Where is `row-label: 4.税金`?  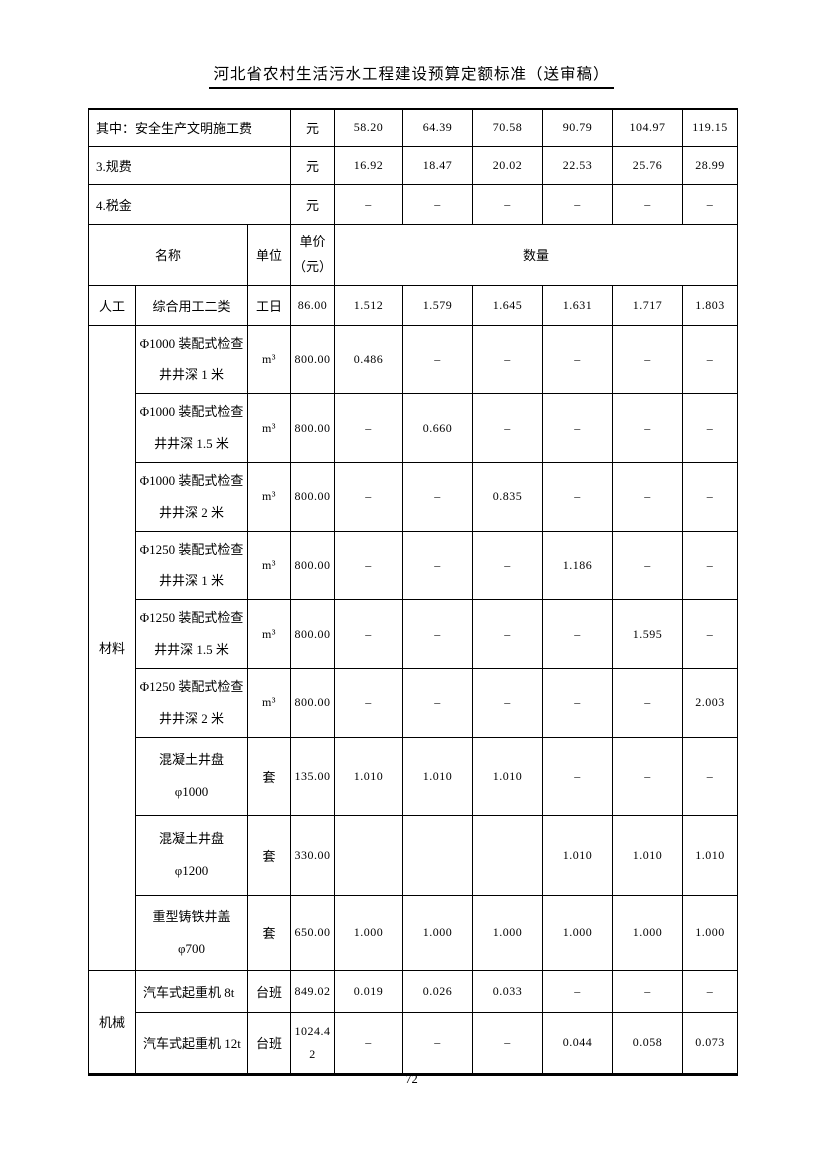
row-label: 4.税金 is located at coordinates (189, 204).